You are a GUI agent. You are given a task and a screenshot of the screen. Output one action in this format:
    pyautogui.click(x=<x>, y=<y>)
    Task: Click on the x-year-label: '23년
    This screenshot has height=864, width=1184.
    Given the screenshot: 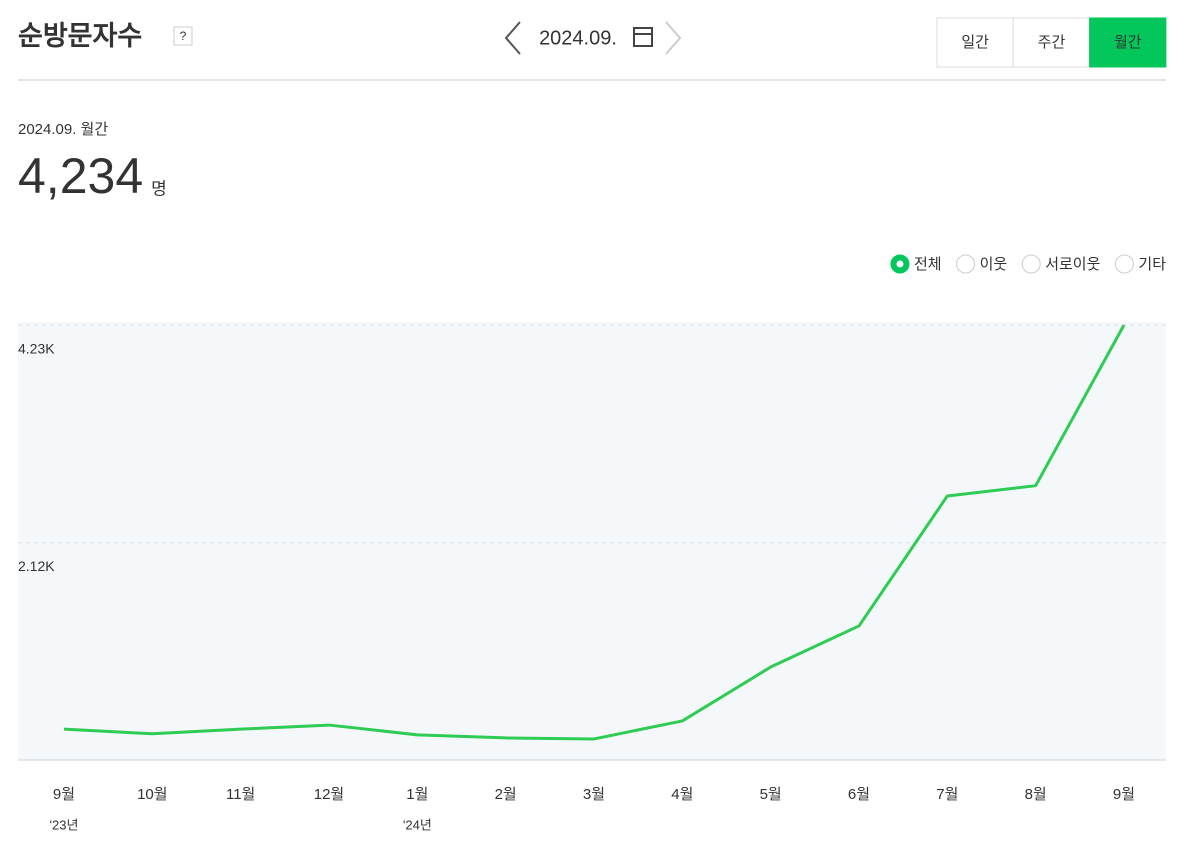 What is the action you would take?
    pyautogui.click(x=64, y=824)
    